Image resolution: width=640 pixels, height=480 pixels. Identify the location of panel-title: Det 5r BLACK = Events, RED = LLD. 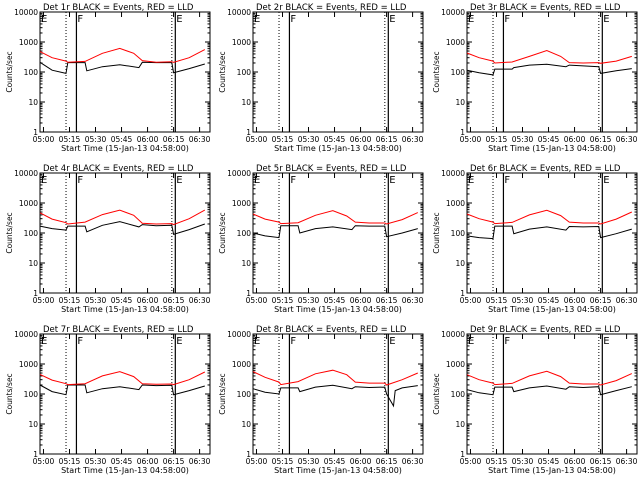
(331, 169).